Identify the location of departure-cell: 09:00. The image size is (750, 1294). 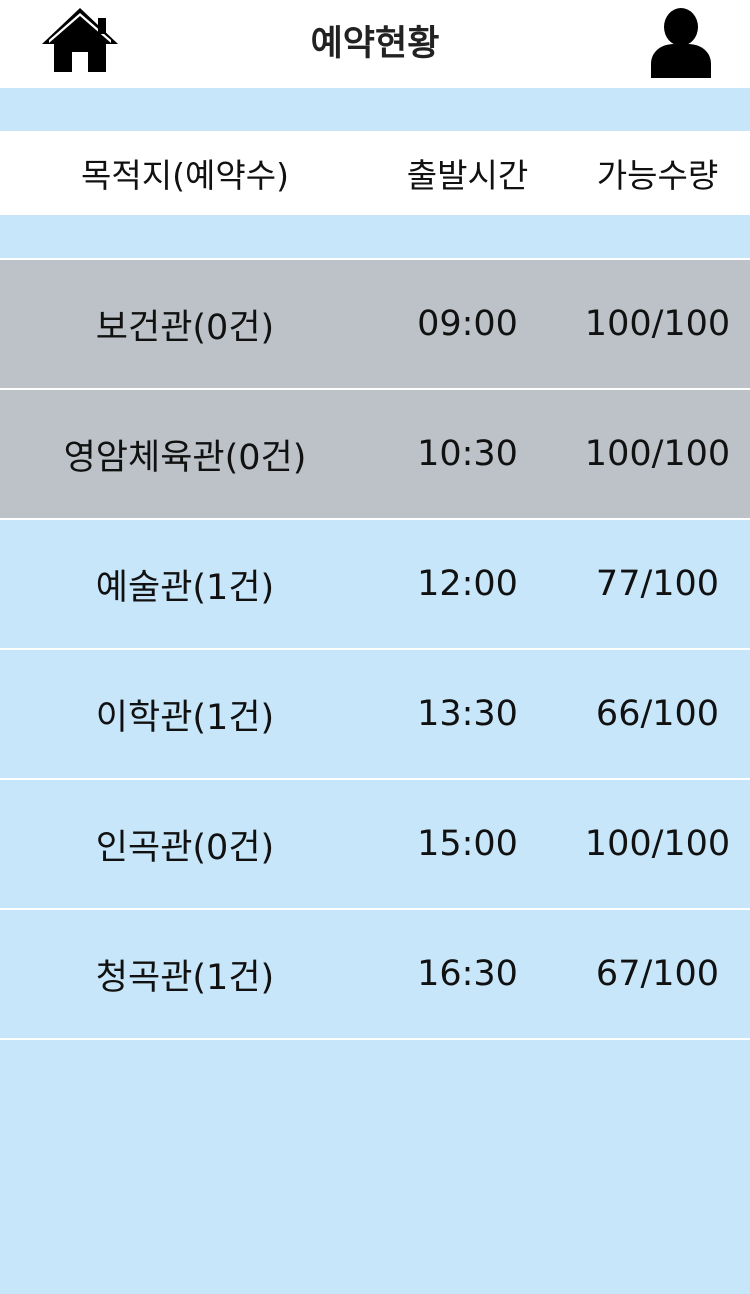
(467, 324).